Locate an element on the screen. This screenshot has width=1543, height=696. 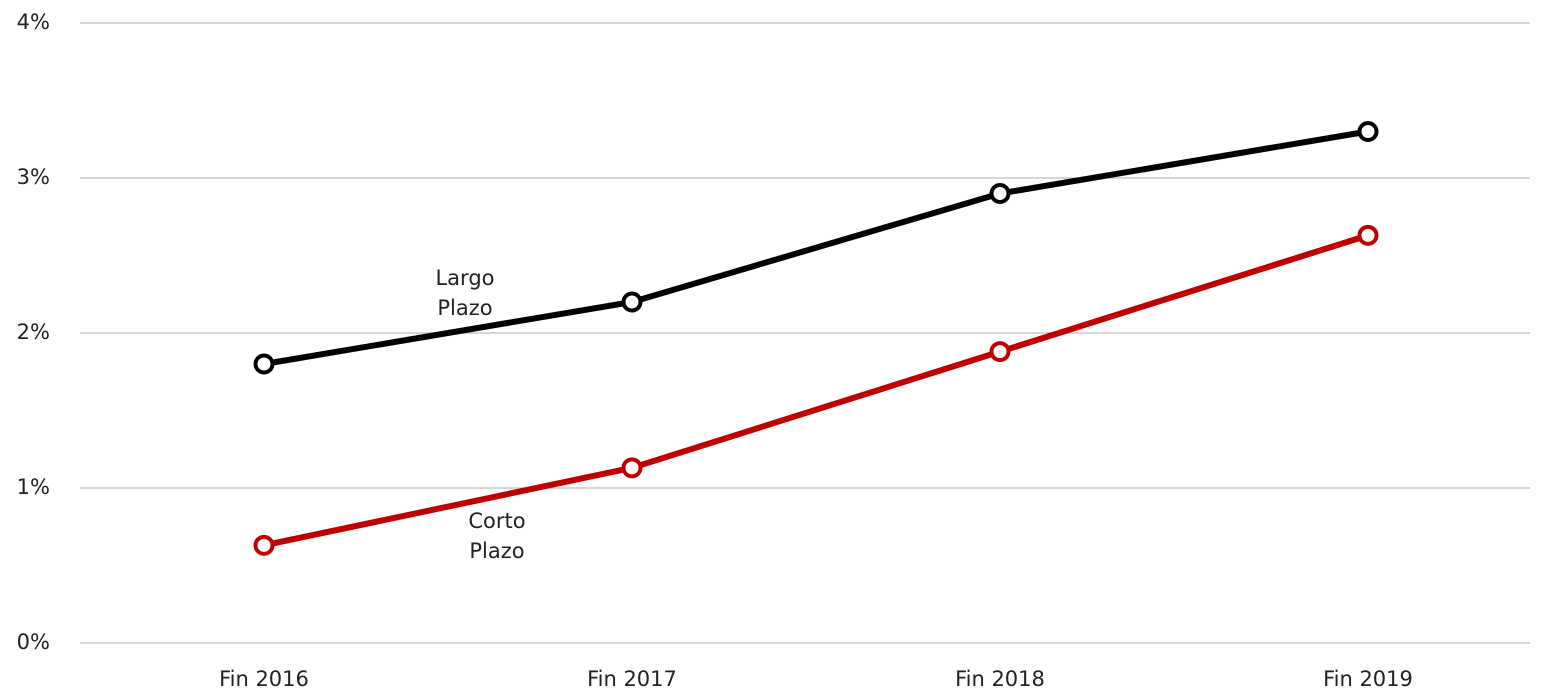
series-label: Largo Plazo is located at coordinates (465, 293).